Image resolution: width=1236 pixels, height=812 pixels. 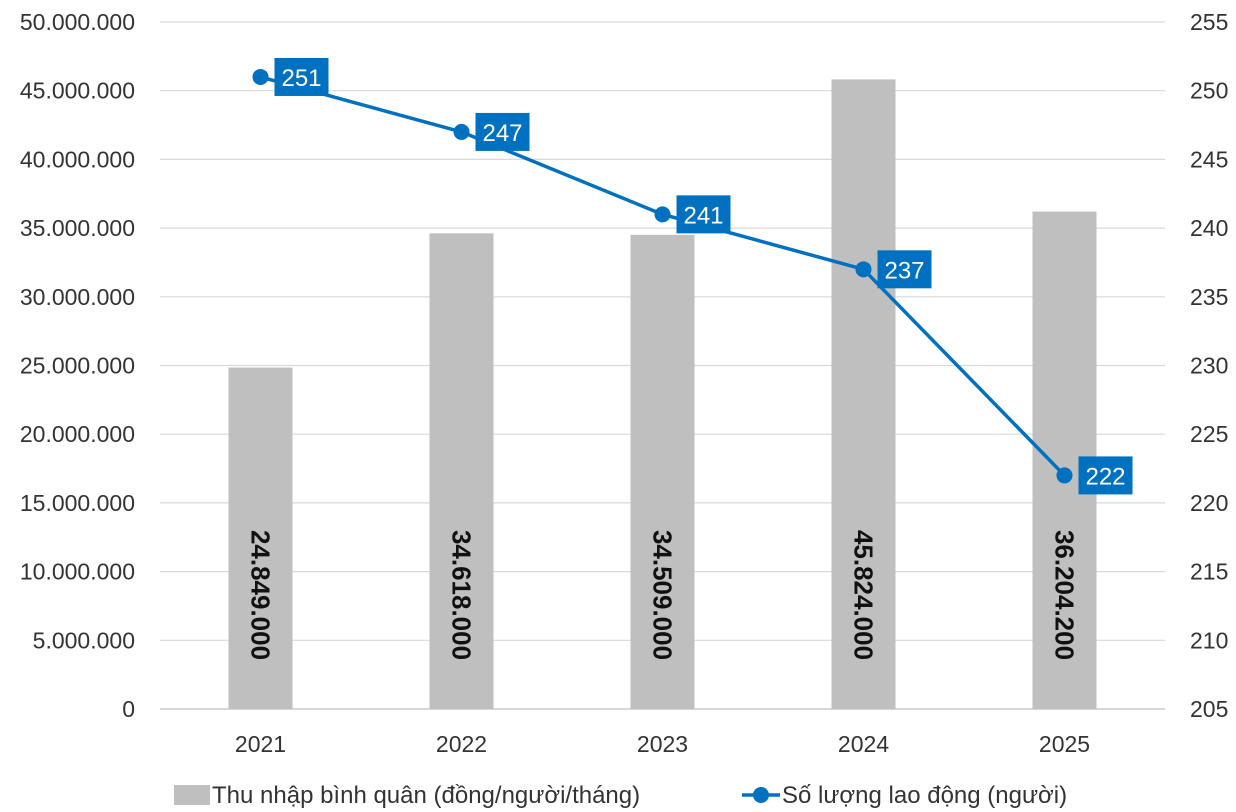 I want to click on y-right-tick-label: 240, so click(x=1209, y=228).